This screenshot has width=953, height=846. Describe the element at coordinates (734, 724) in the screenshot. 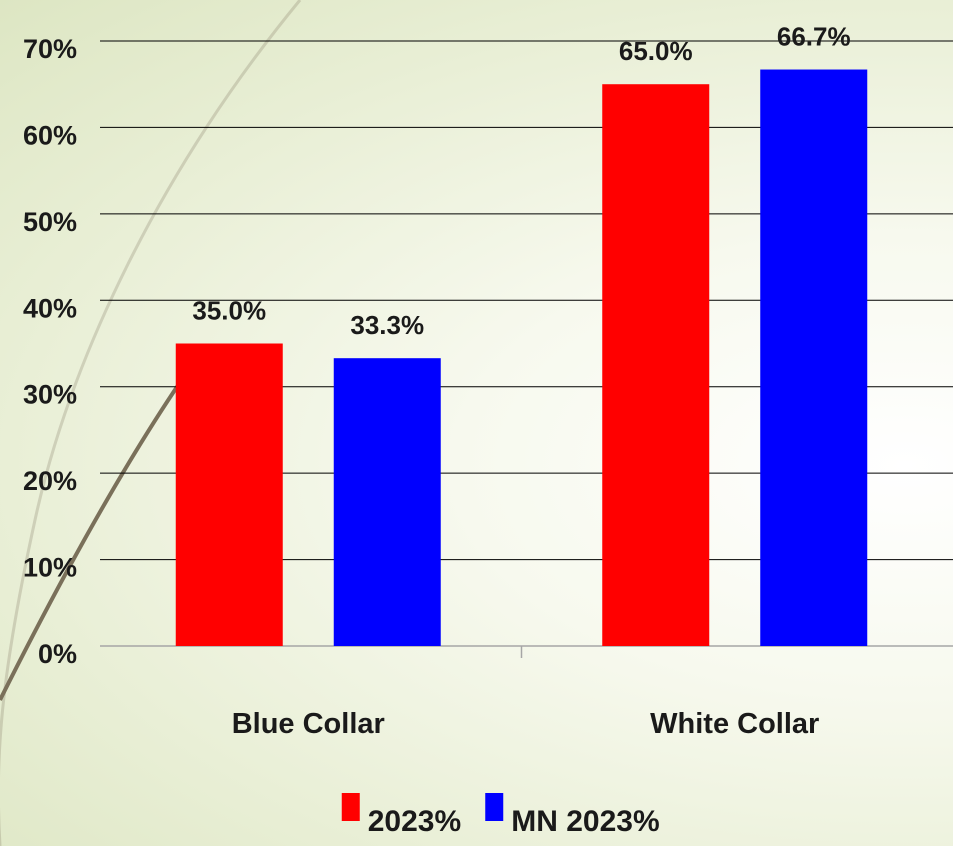

I see `category-label: White Collar` at that location.